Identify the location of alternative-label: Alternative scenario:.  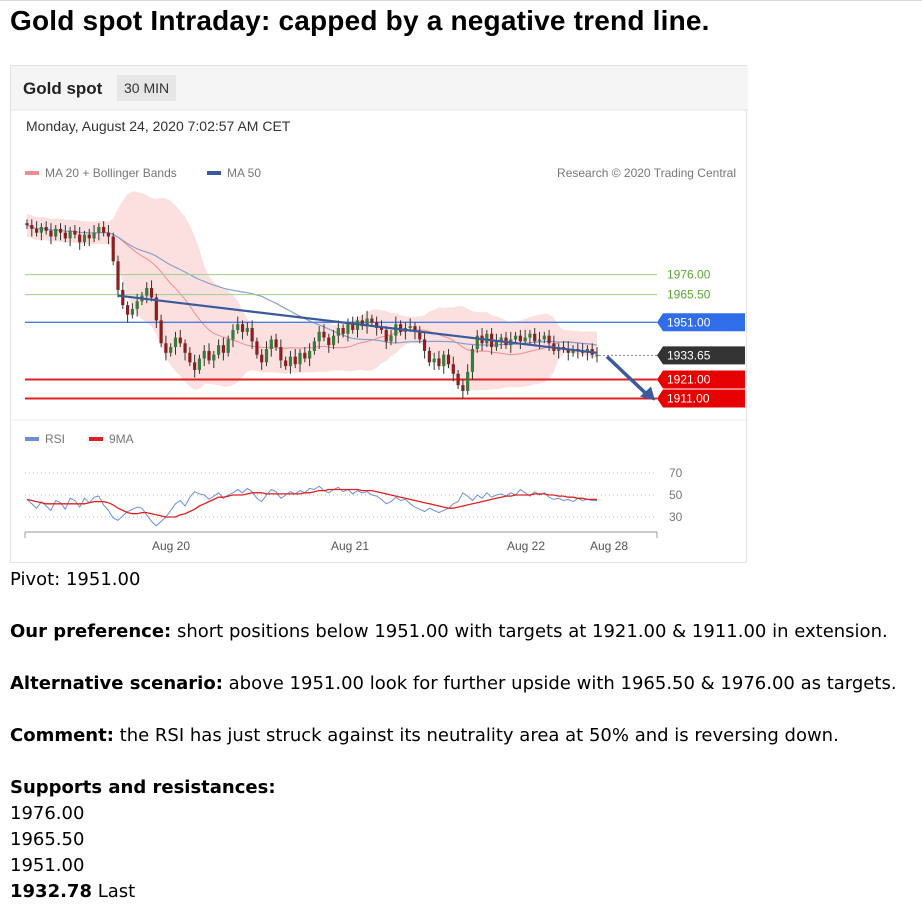
(116, 683).